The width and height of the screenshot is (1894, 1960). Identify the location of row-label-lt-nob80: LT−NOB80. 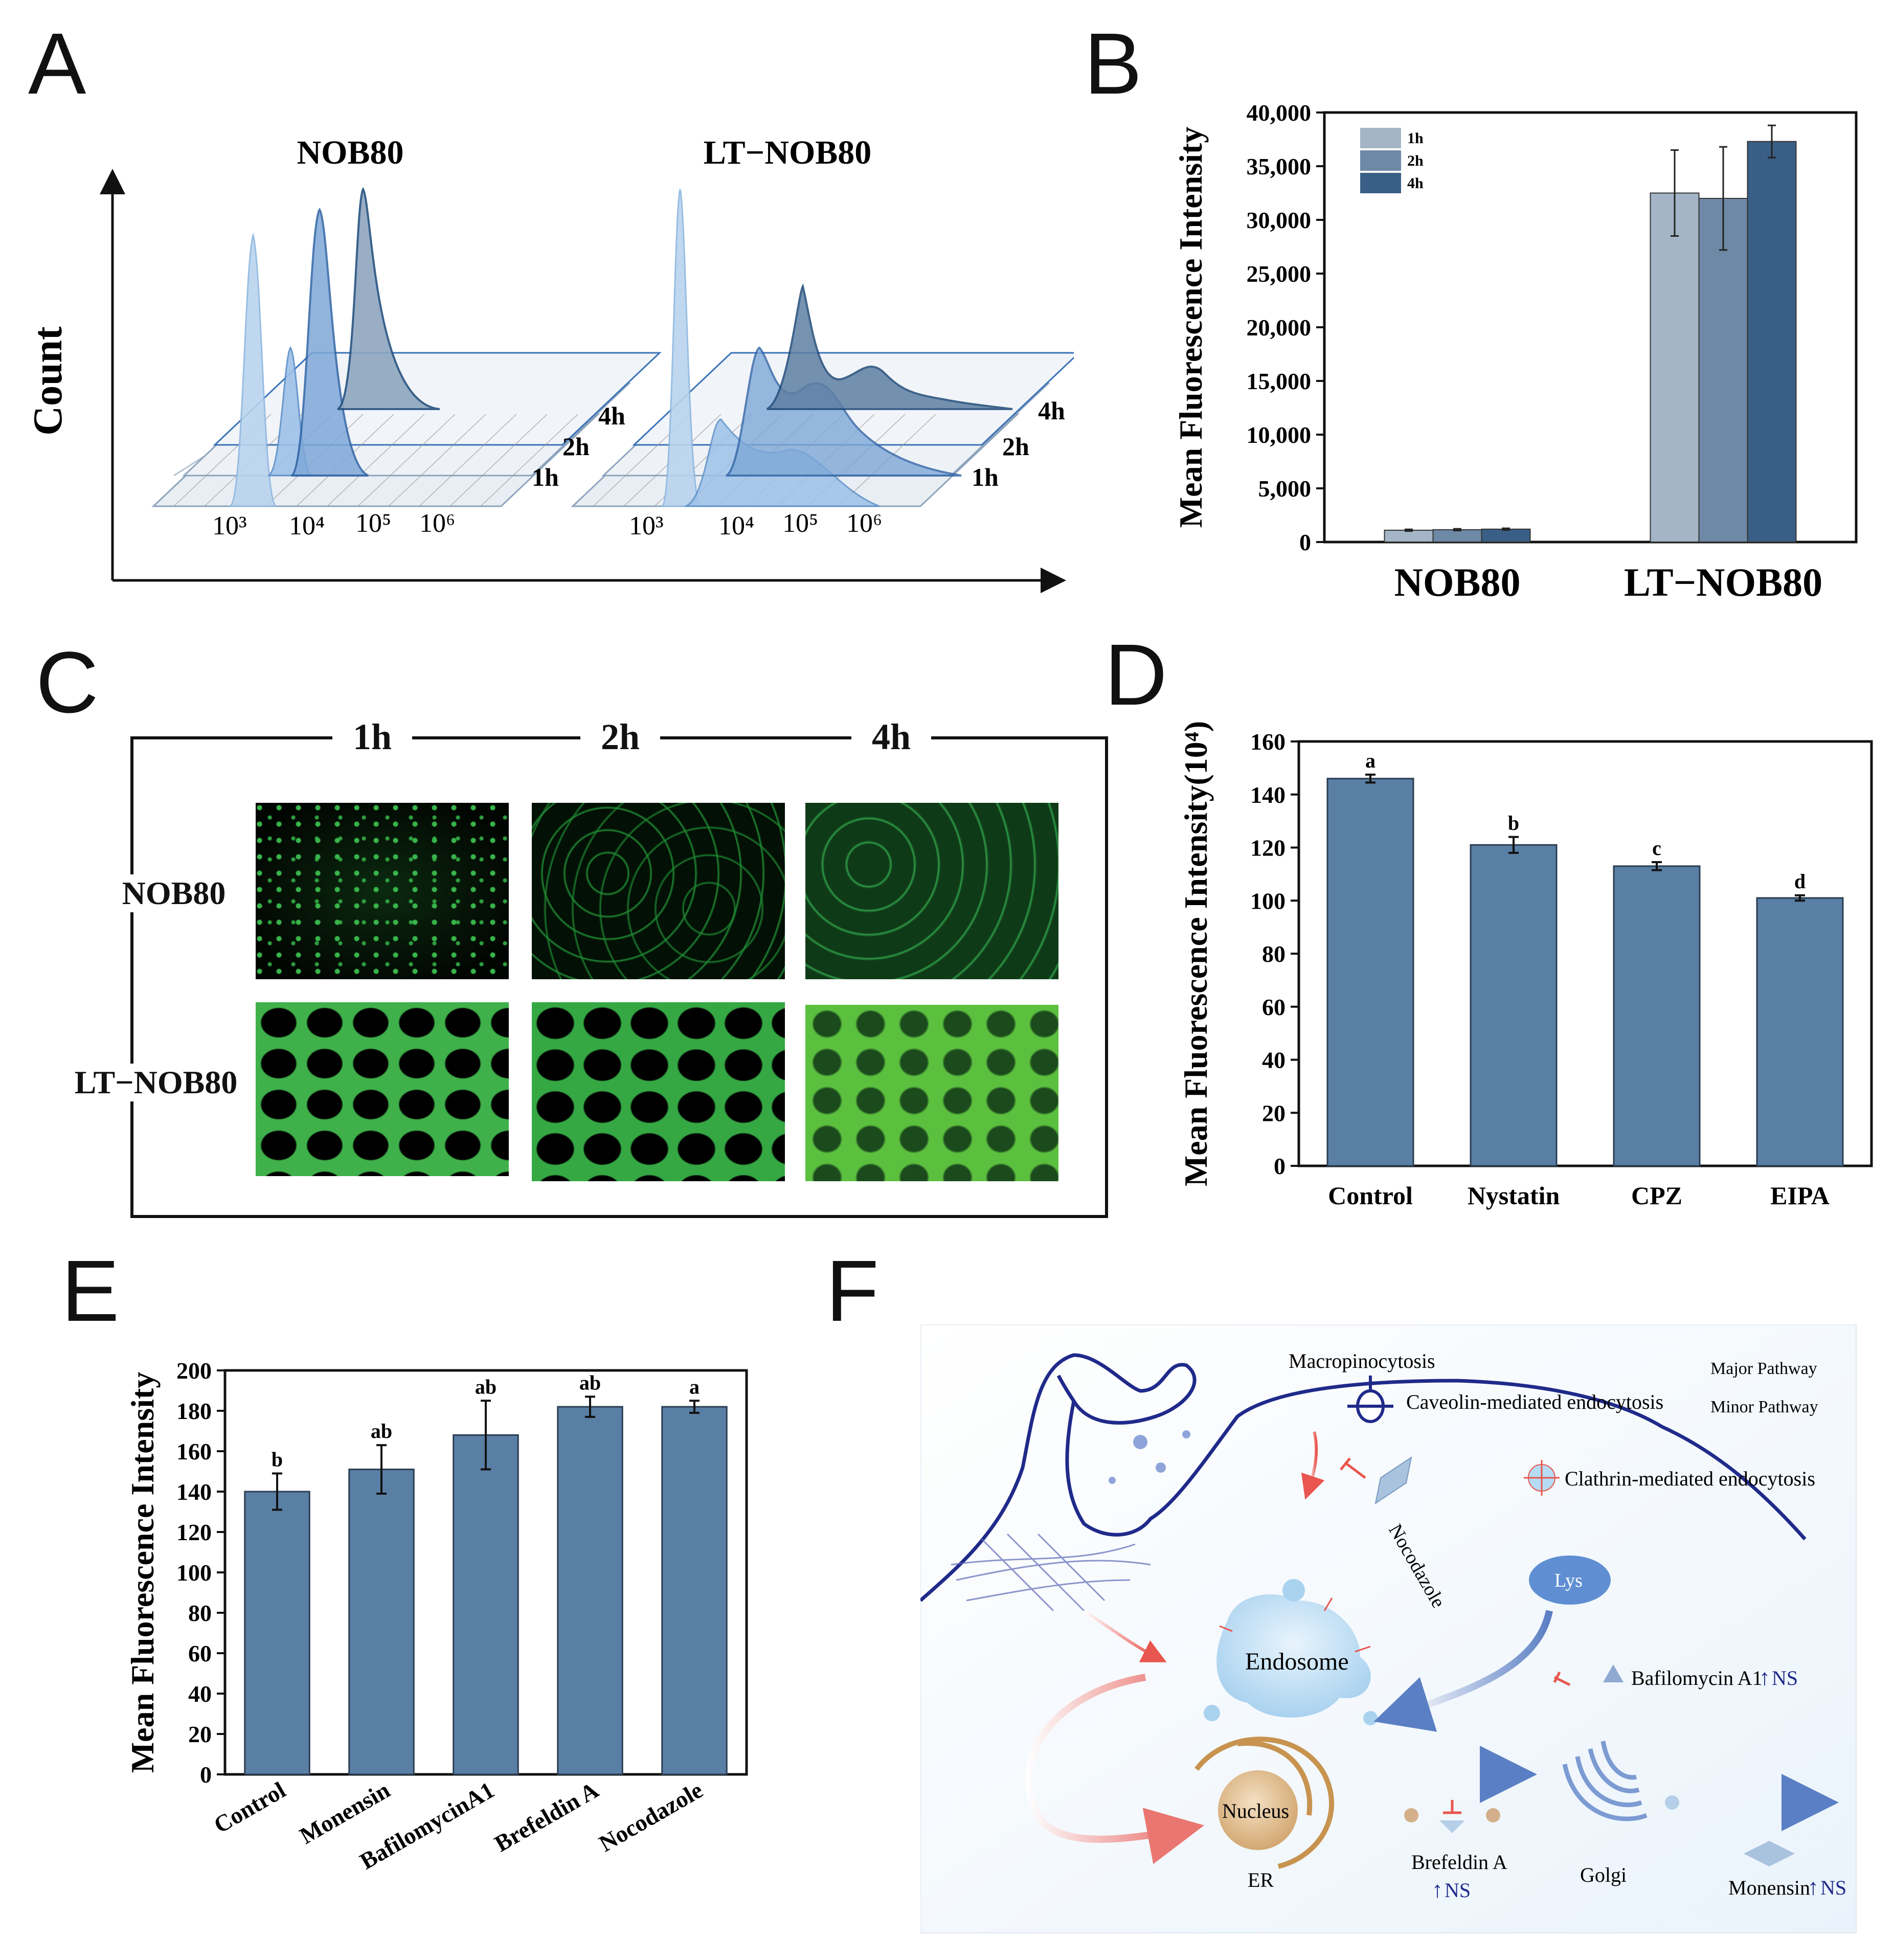
(156, 1082).